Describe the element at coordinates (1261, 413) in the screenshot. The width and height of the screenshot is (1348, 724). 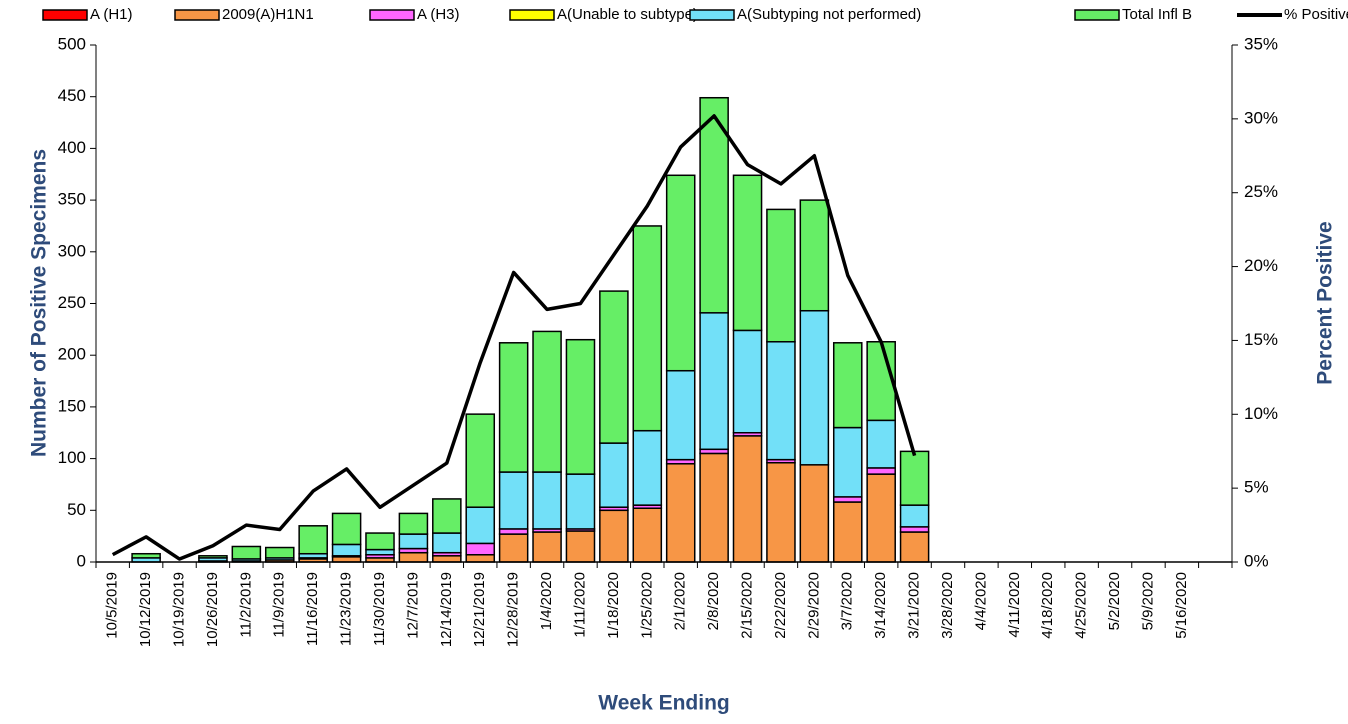
I see `y2-tick-label: 10%` at that location.